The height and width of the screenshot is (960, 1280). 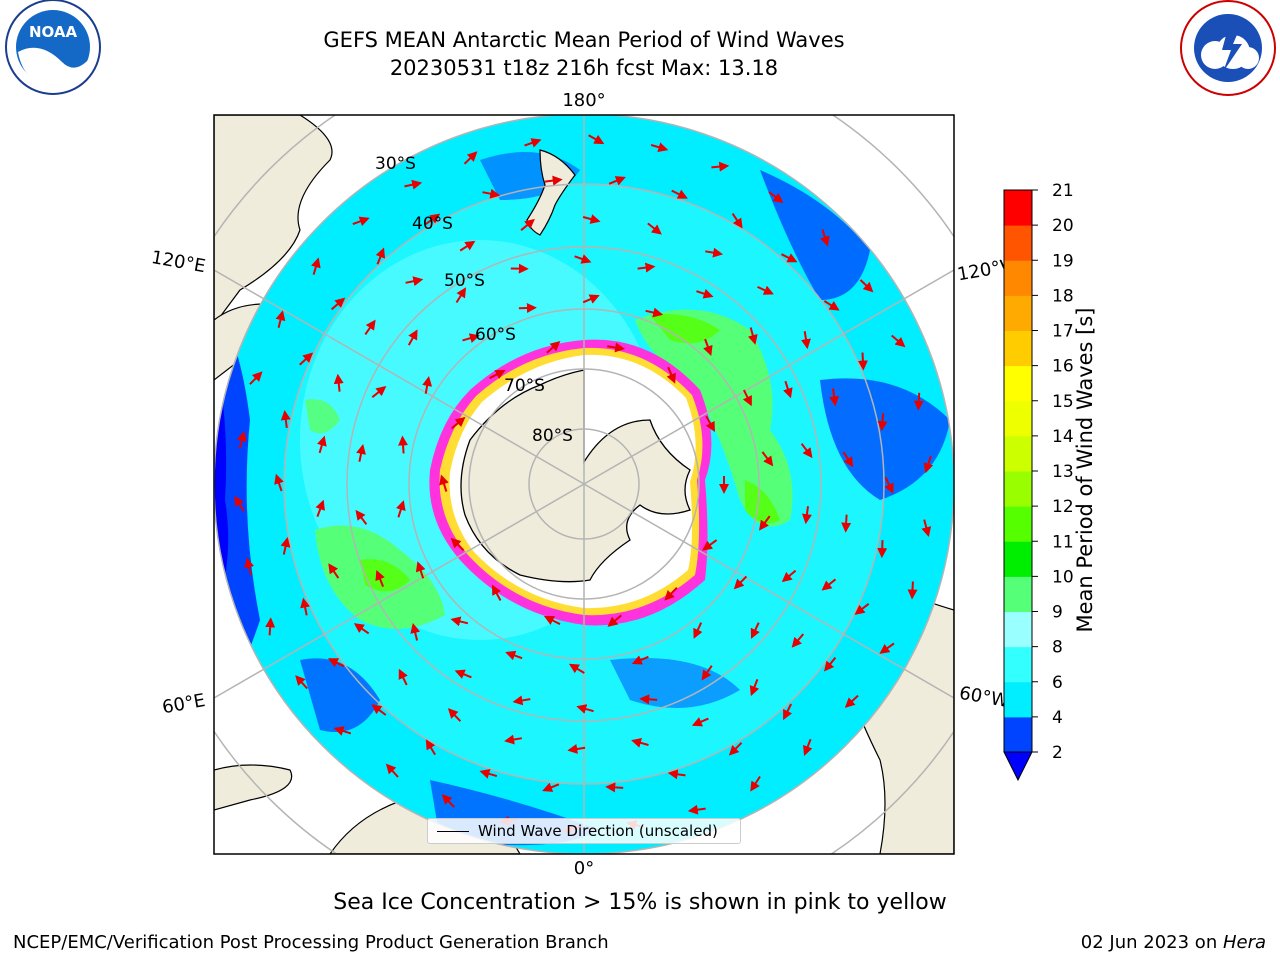 I want to click on lon-label-120e: 120°E, so click(x=179, y=262).